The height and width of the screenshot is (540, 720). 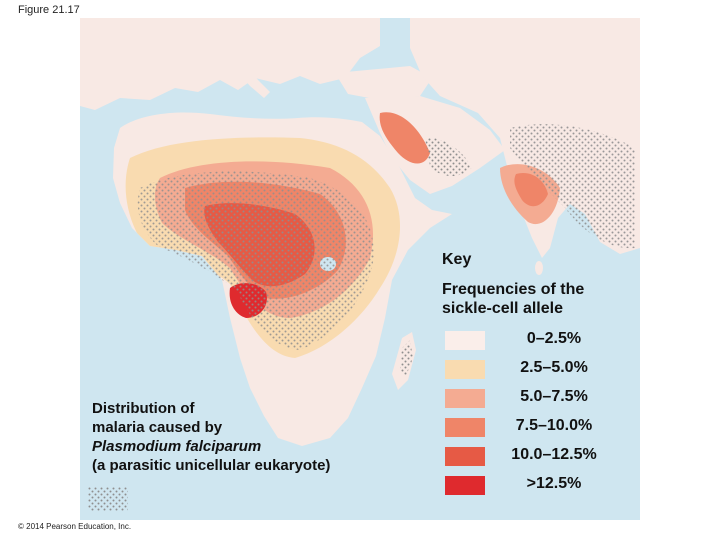 What do you see at coordinates (537, 299) in the screenshot?
I see `key-subtitle: Frequencies of the sickle-cell allele` at bounding box center [537, 299].